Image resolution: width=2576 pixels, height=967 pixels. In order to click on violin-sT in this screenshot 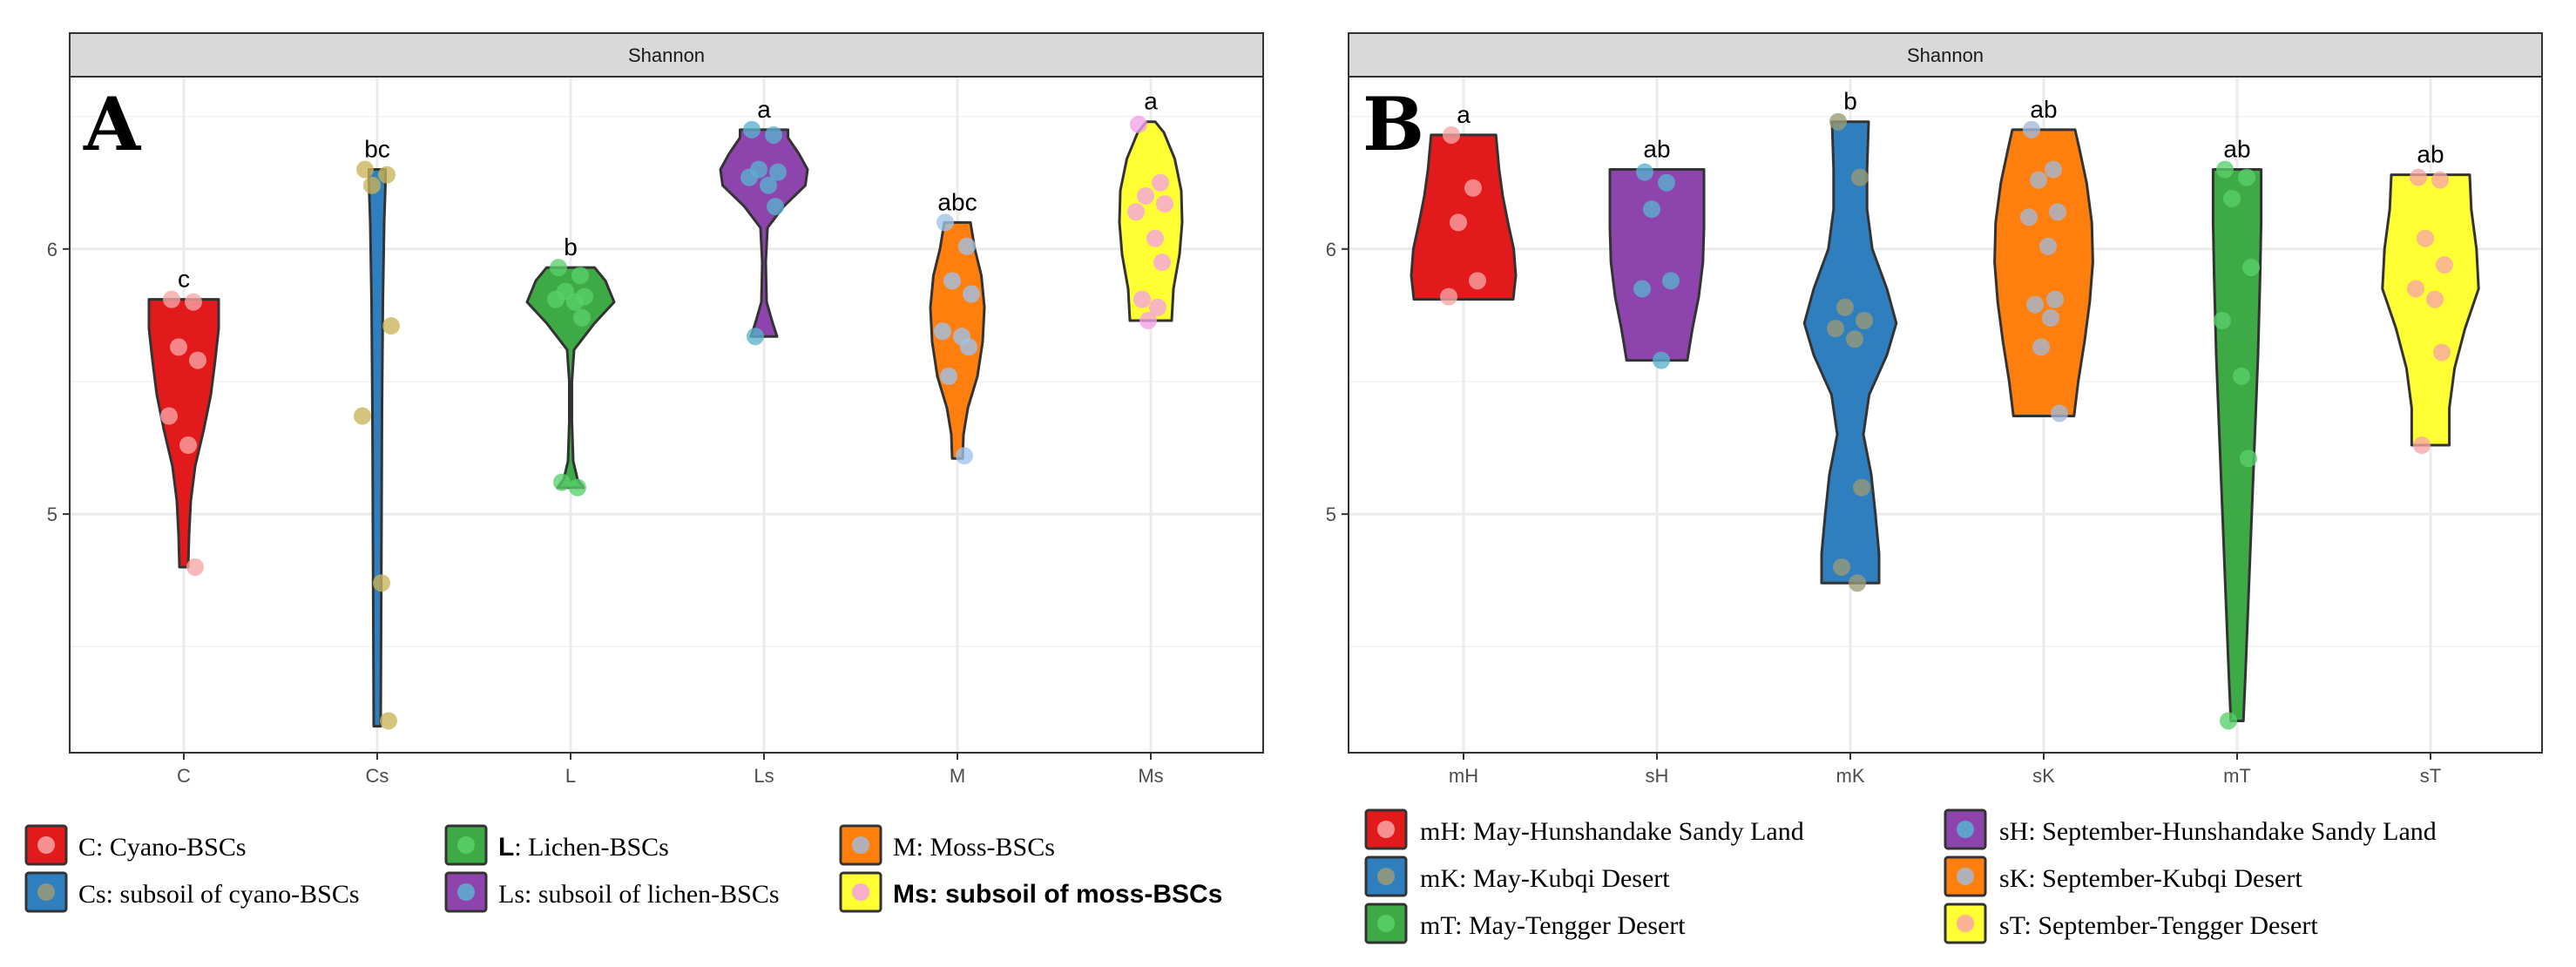, I will do `click(2430, 310)`.